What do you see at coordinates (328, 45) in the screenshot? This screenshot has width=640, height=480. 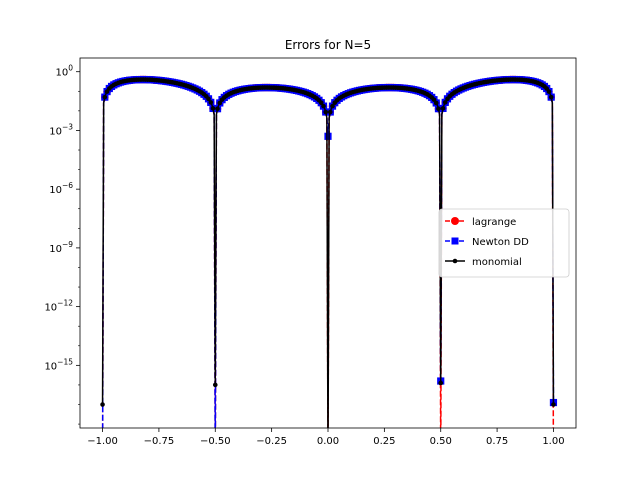 I see `chart-title: Errors for N=5` at bounding box center [328, 45].